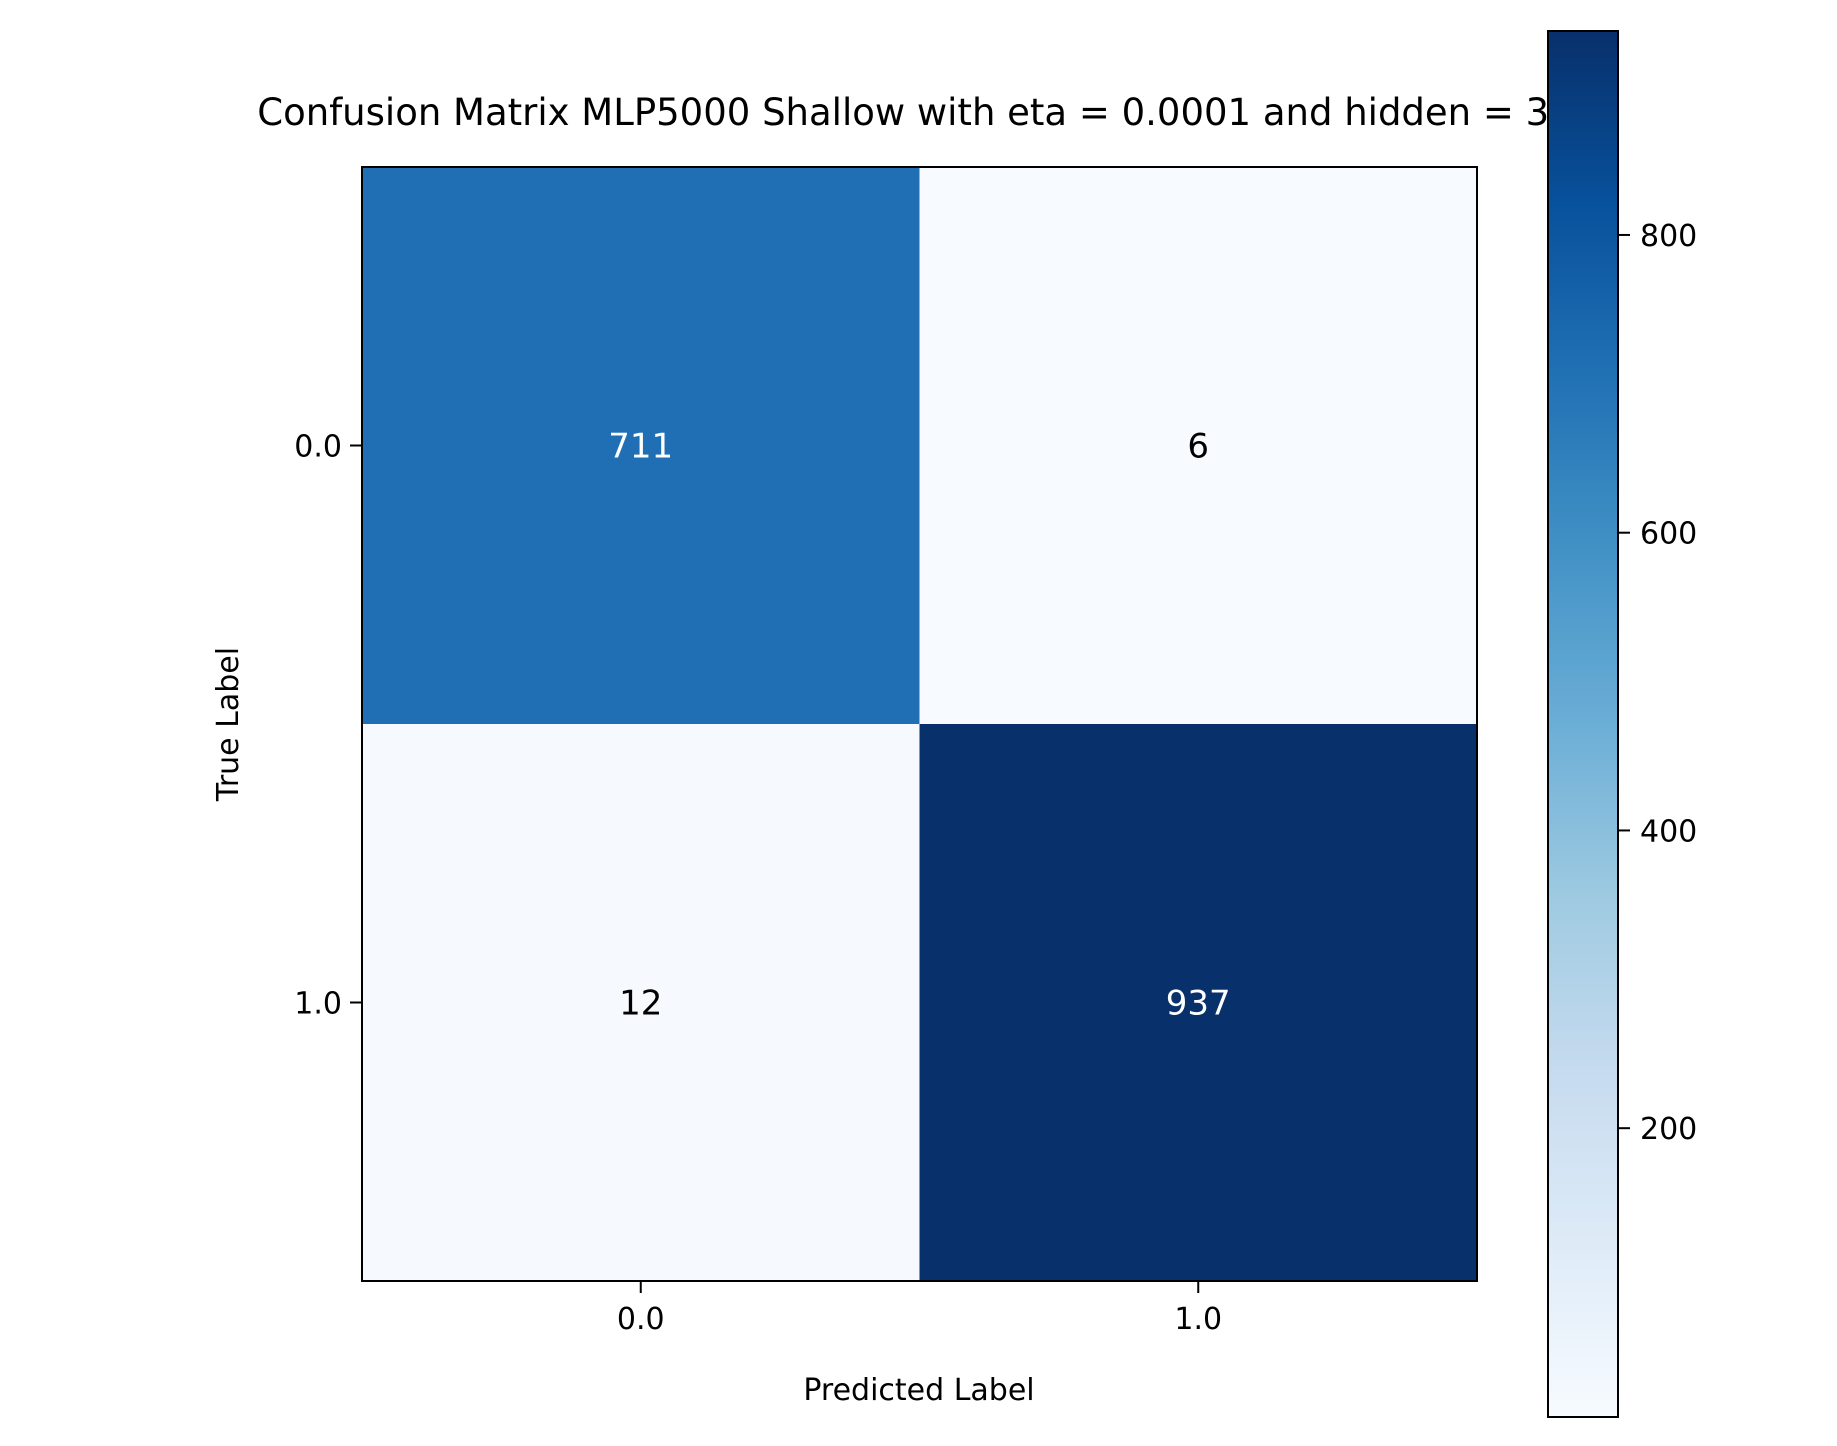 Image resolution: width=1837 pixels, height=1446 pixels. I want to click on colorbar-tick-label: 800, so click(1668, 236).